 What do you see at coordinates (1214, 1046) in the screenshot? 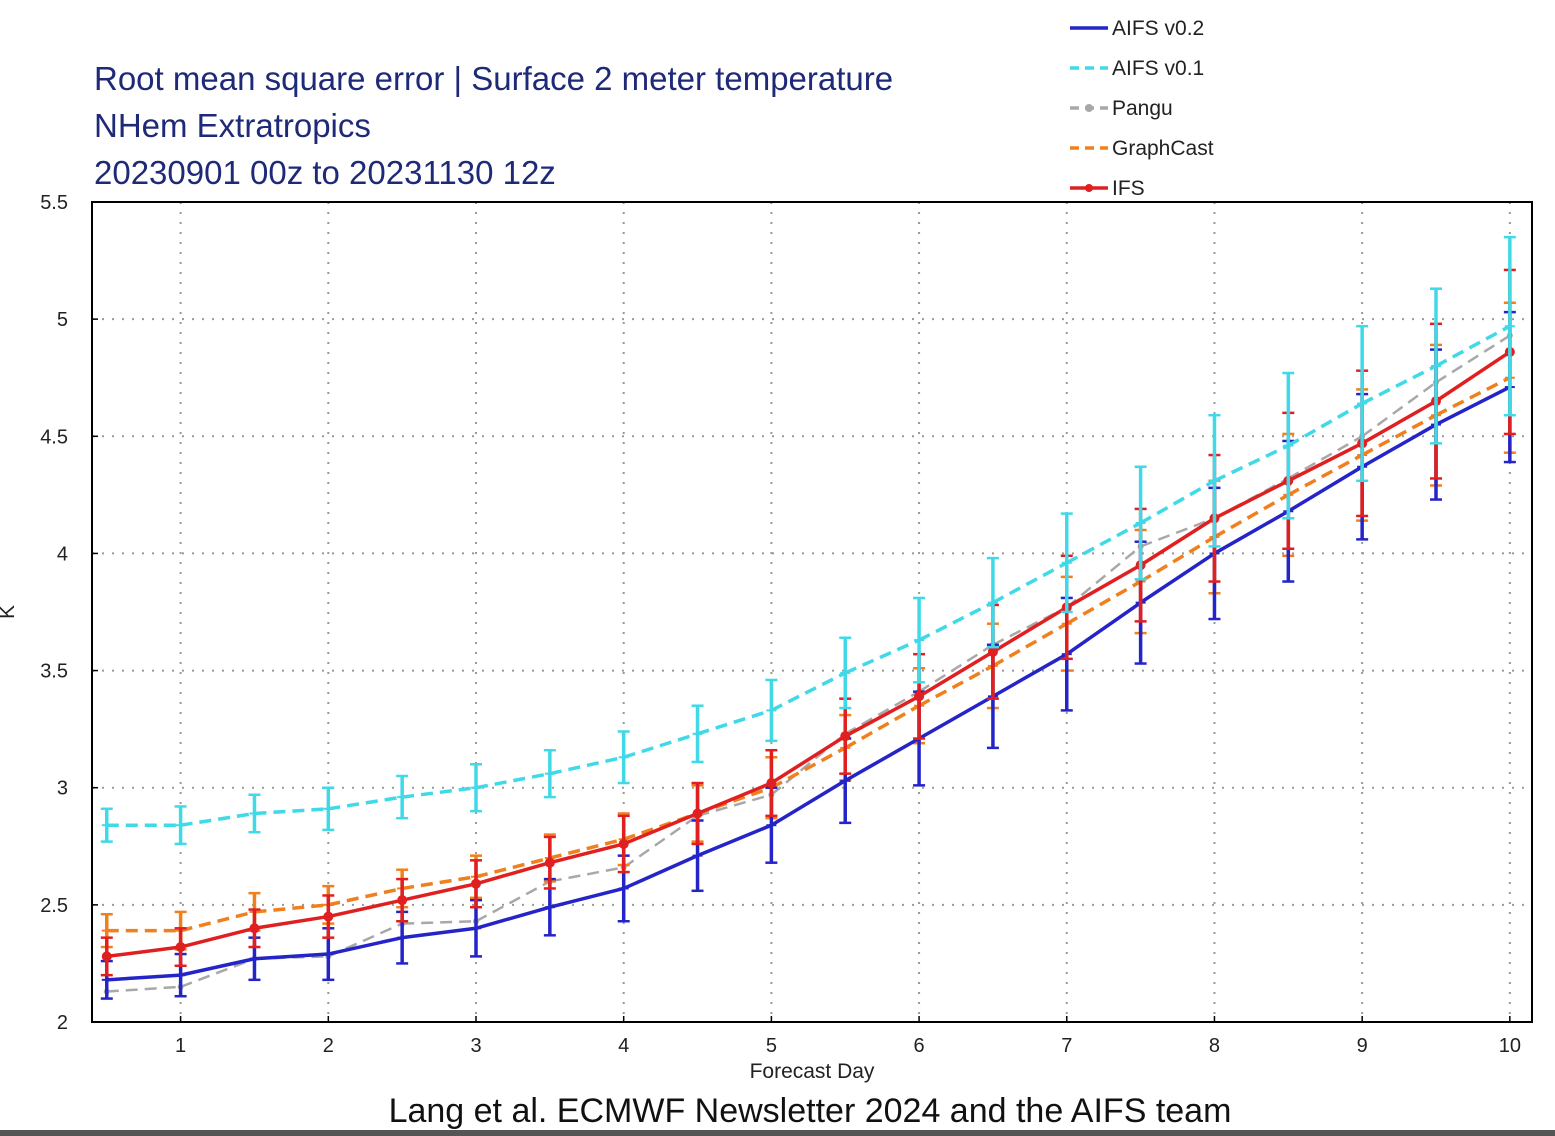
I see `x-tick-label: 8` at bounding box center [1214, 1046].